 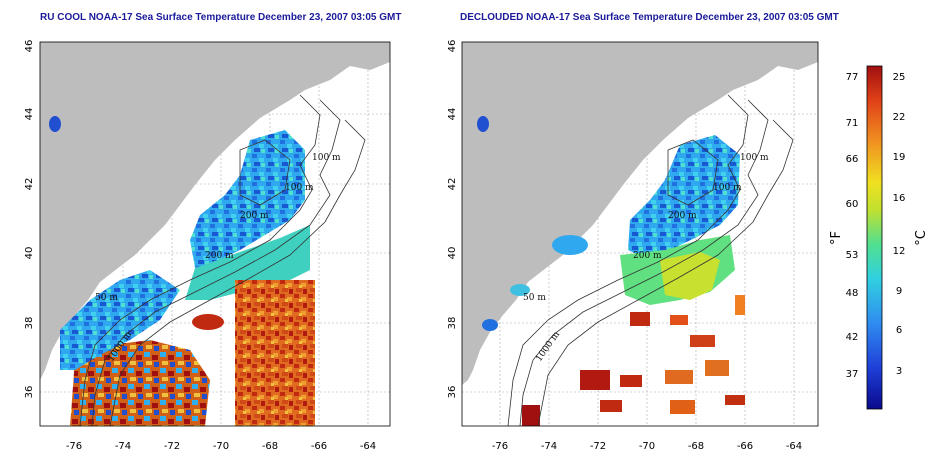 I want to click on right-lat-tick: 44, so click(x=452, y=114).